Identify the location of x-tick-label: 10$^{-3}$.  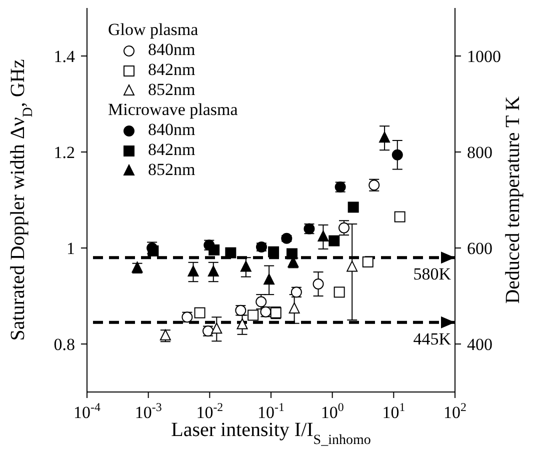
(148, 411).